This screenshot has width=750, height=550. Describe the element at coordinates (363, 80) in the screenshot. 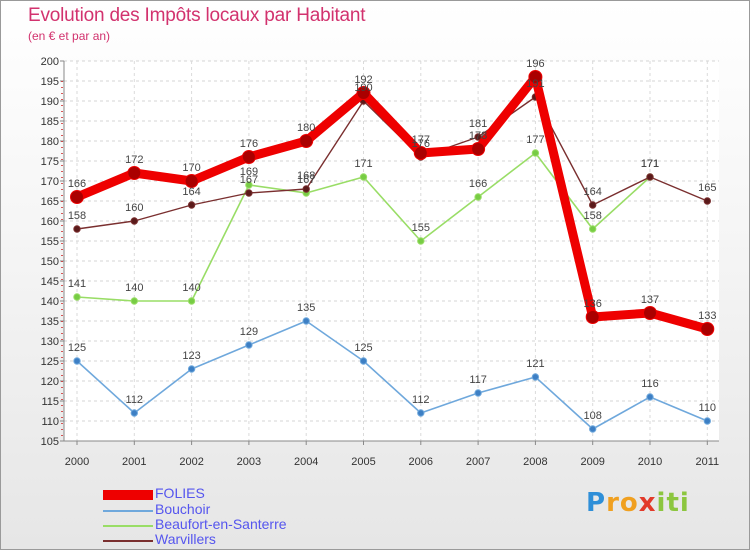

I see `data-label-folies: 192` at that location.